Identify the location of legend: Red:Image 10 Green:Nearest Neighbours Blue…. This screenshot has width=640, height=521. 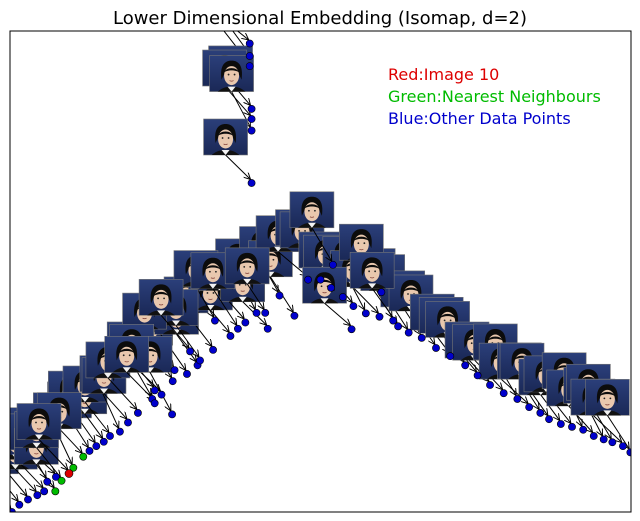
(494, 96).